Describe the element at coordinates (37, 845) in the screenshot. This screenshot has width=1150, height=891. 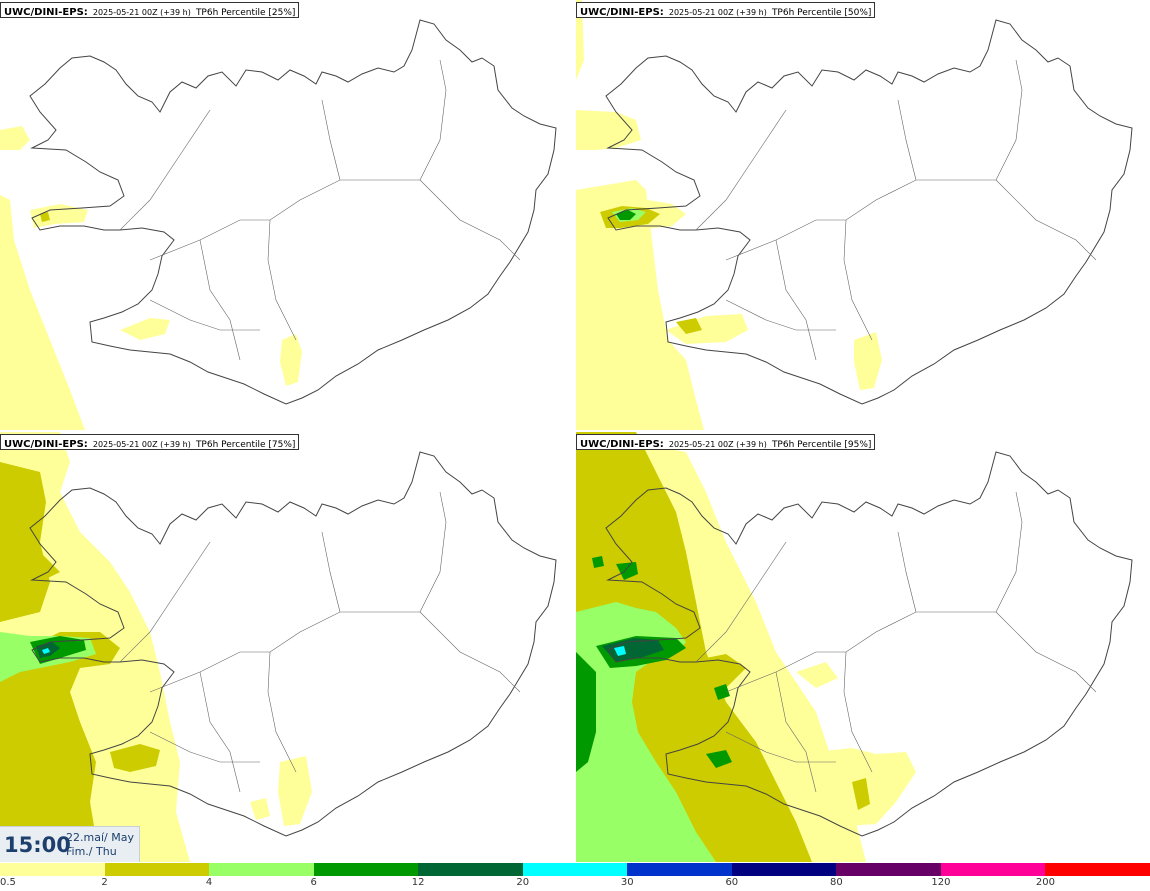
I see `valid-time: 15:00` at that location.